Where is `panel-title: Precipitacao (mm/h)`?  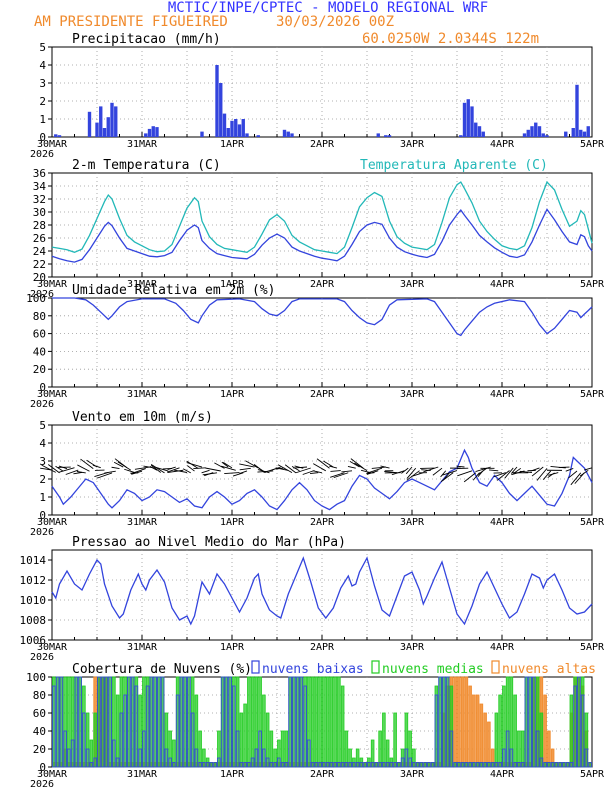
panel-title: Precipitacao (mm/h) is located at coordinates (146, 39).